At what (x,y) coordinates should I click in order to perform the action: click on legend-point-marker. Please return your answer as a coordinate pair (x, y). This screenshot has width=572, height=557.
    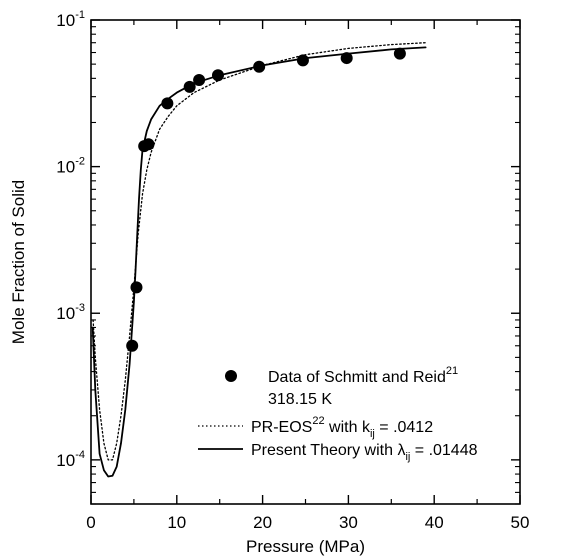
    Looking at the image, I should click on (231, 376).